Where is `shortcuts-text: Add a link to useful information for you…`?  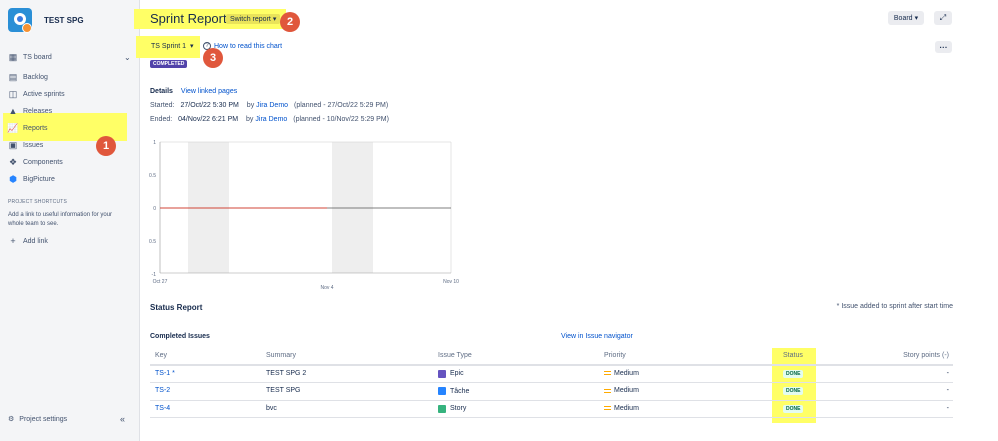
shortcuts-text: Add a link to useful information for you… is located at coordinates (60, 219).